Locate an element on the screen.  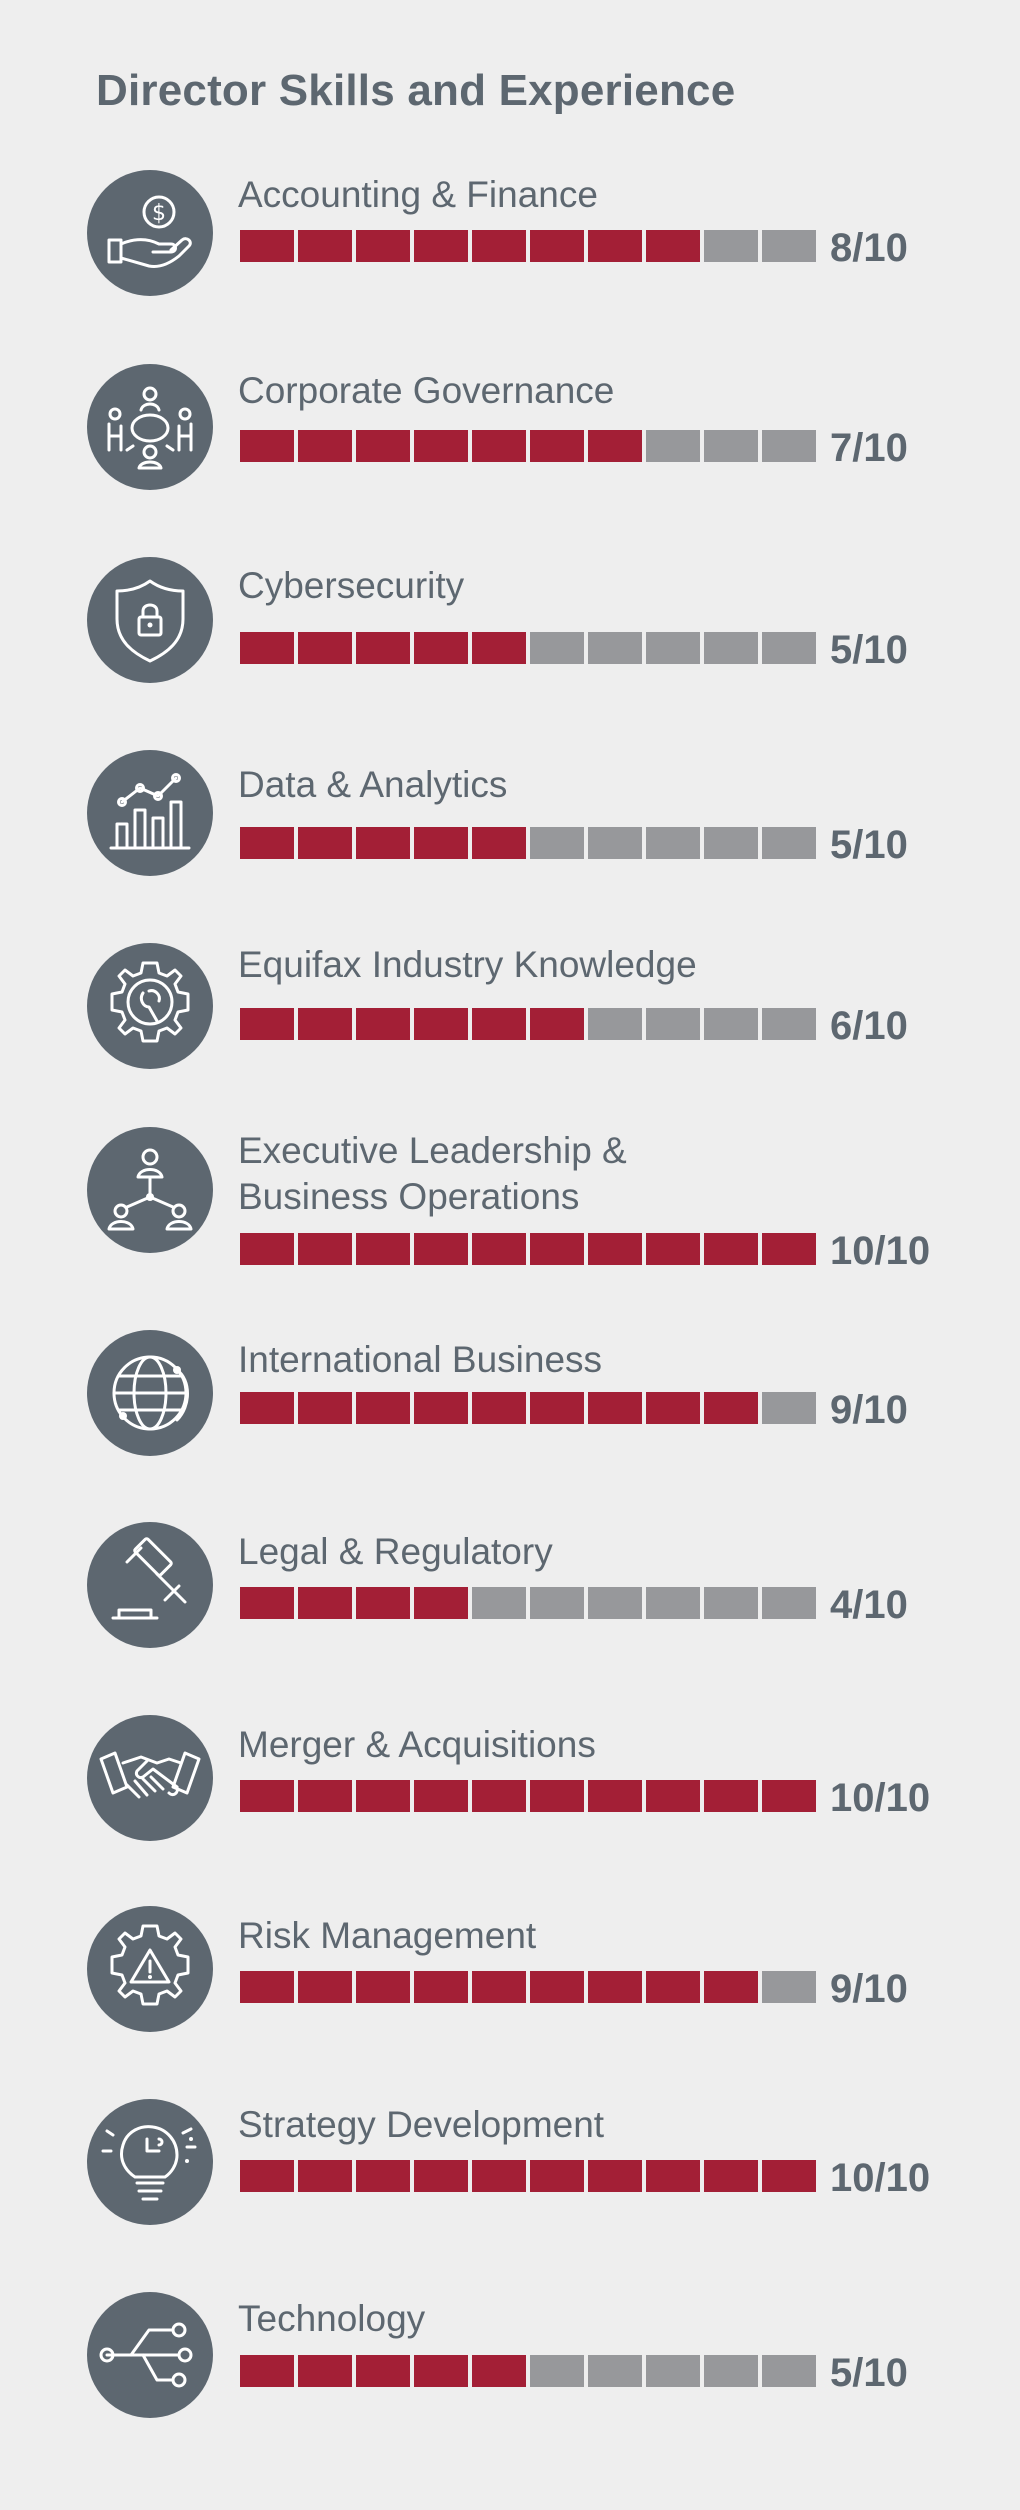
page-title: Director Skills and Experience is located at coordinates (416, 90).